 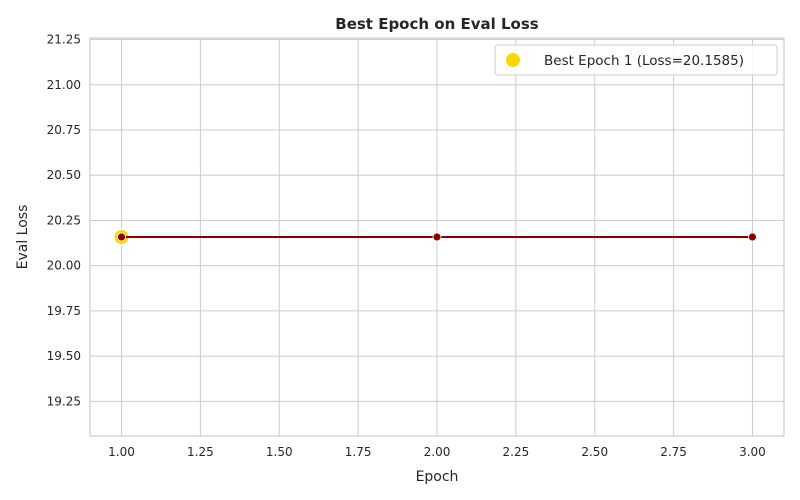 I want to click on legend-box, so click(x=636, y=60).